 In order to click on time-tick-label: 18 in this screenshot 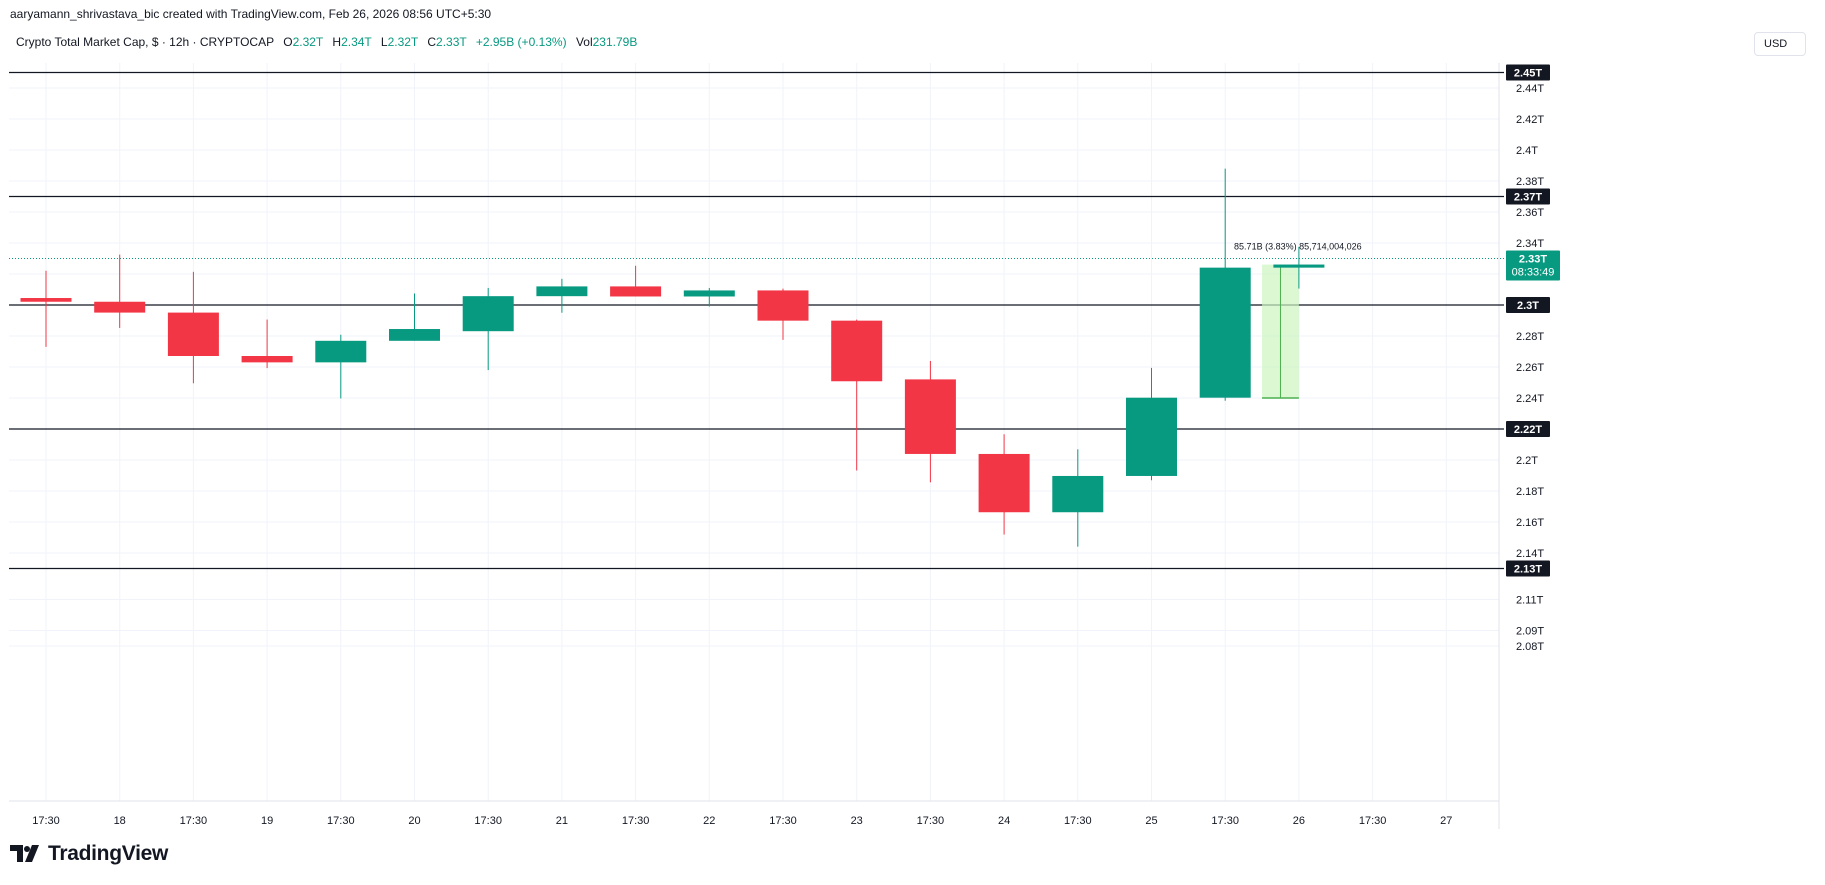, I will do `click(120, 821)`.